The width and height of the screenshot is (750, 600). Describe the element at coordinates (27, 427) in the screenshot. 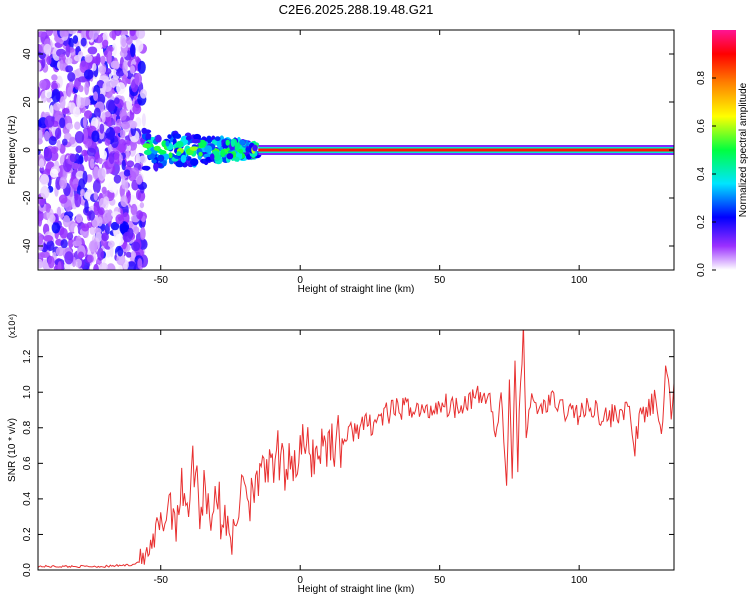

I see `y-tick-label: 0.8` at that location.